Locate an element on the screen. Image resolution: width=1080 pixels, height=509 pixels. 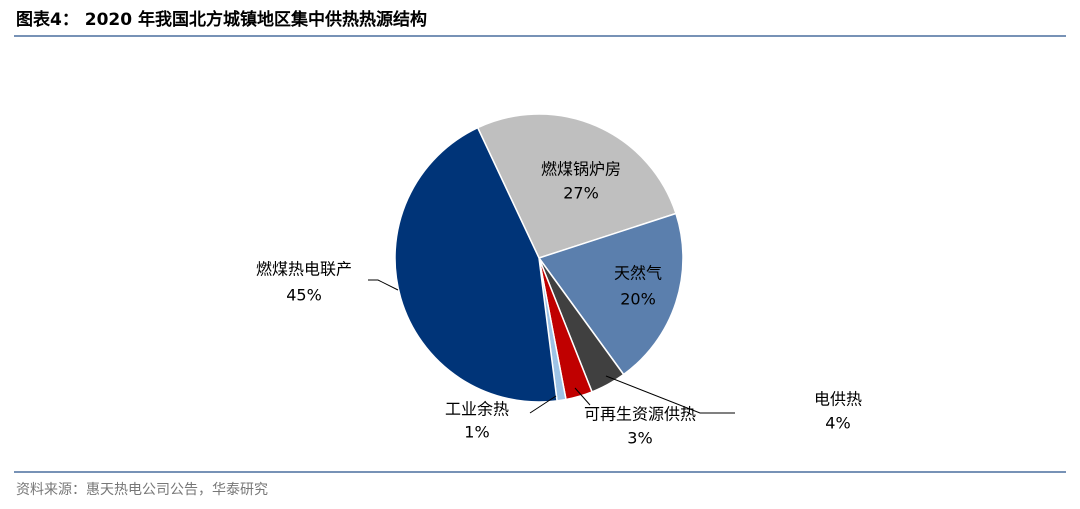
slice-value: 4% is located at coordinates (837, 423).